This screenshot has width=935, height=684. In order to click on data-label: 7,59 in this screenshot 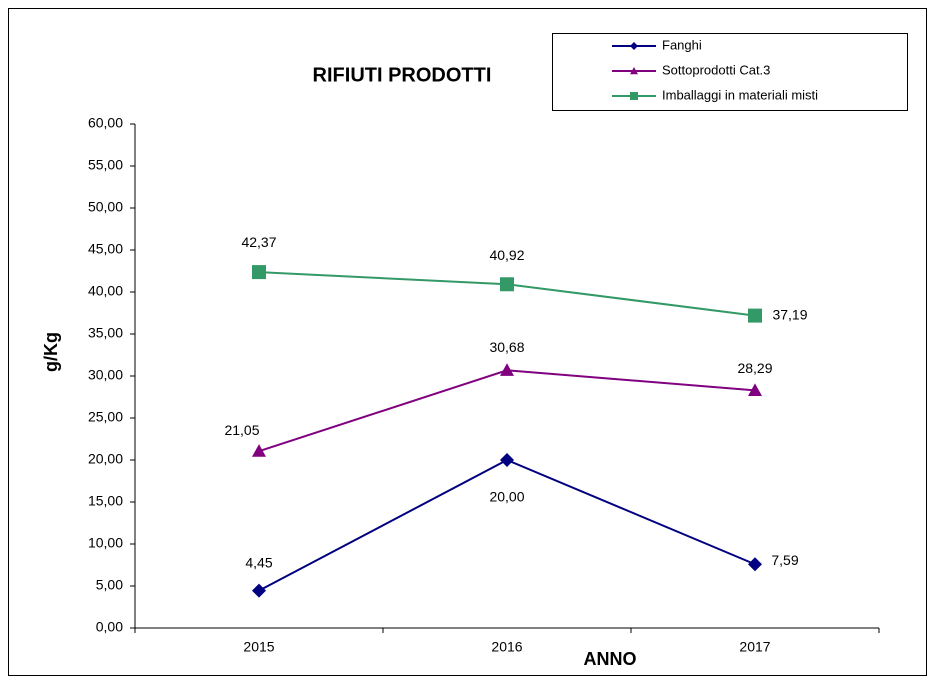, I will do `click(784, 560)`.